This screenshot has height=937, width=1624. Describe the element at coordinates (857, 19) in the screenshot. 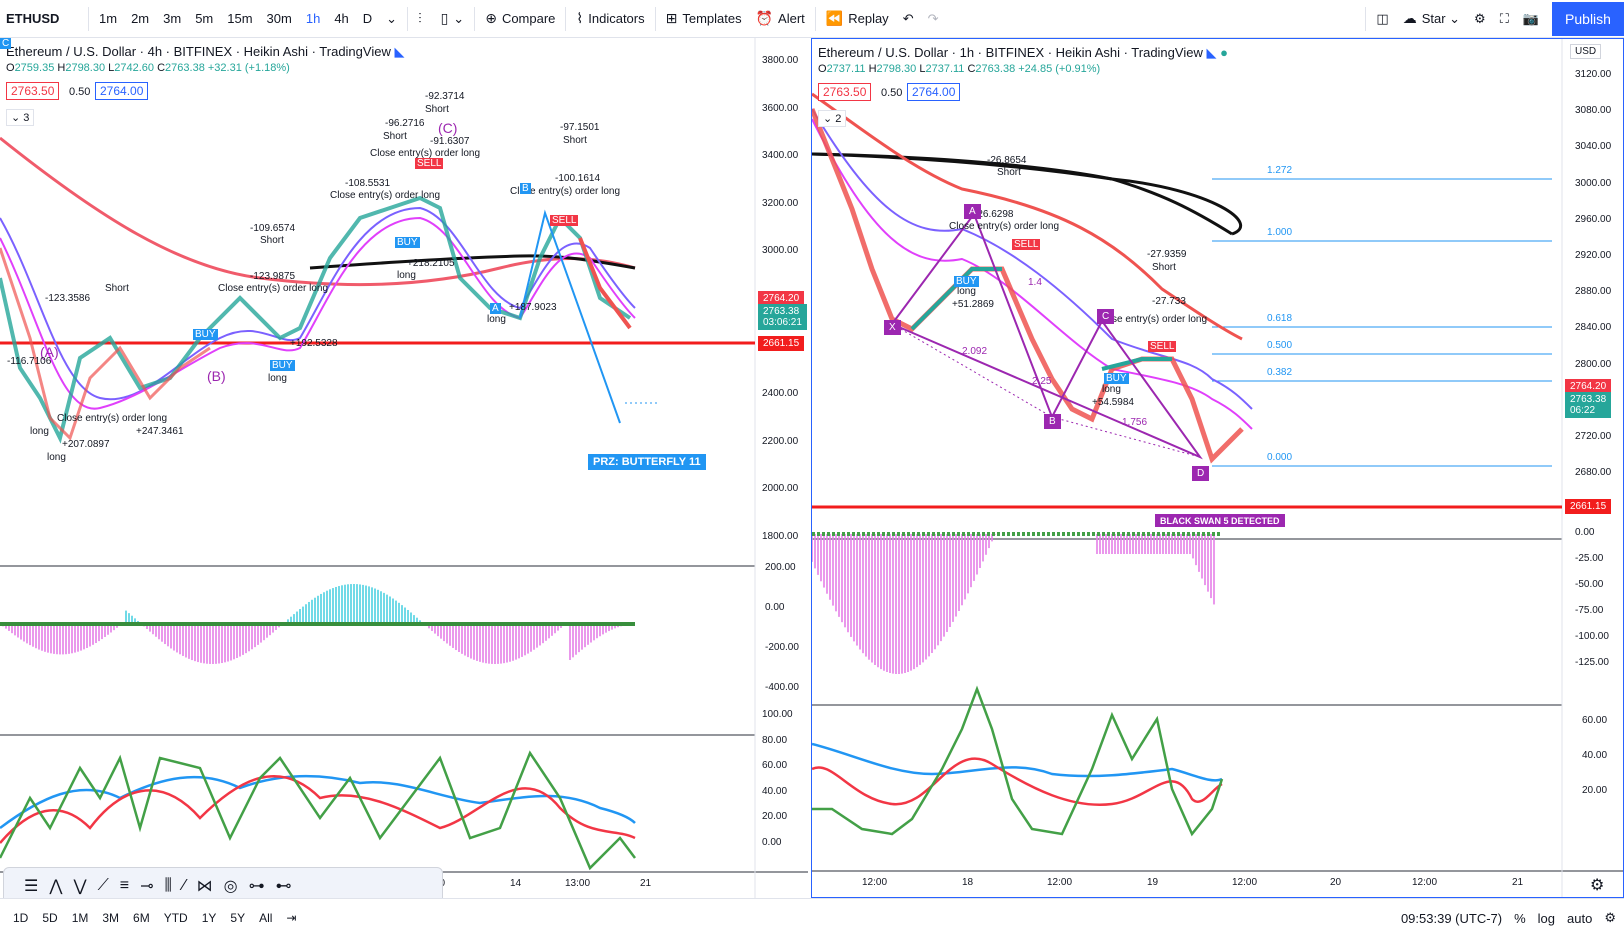

I see `replay-button: ⏪ Replay` at that location.